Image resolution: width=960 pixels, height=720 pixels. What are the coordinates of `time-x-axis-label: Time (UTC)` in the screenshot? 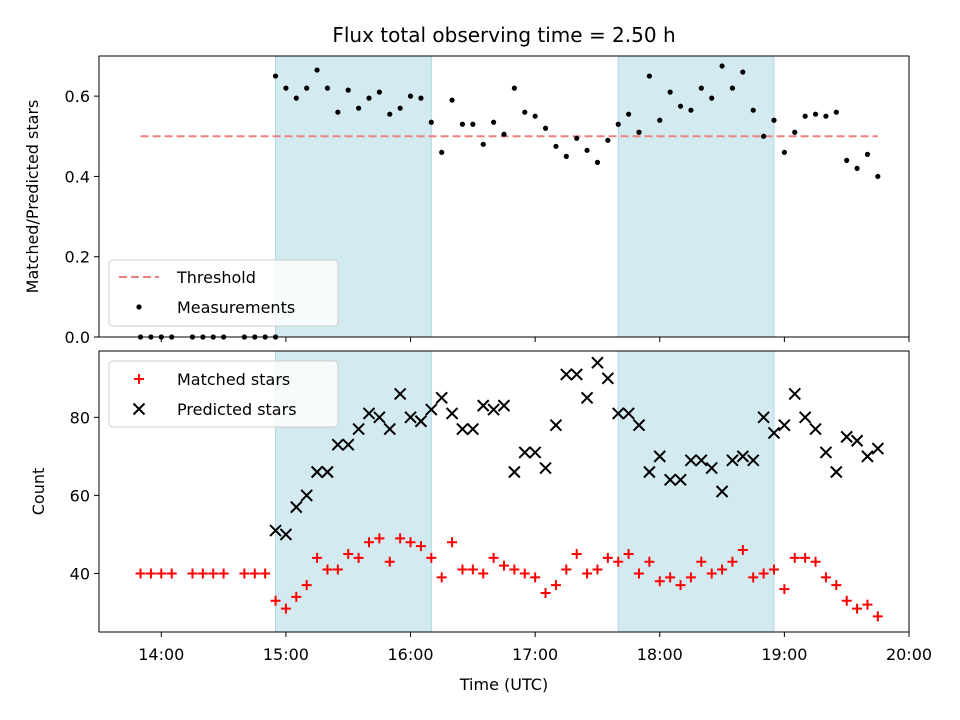 It's located at (503, 684).